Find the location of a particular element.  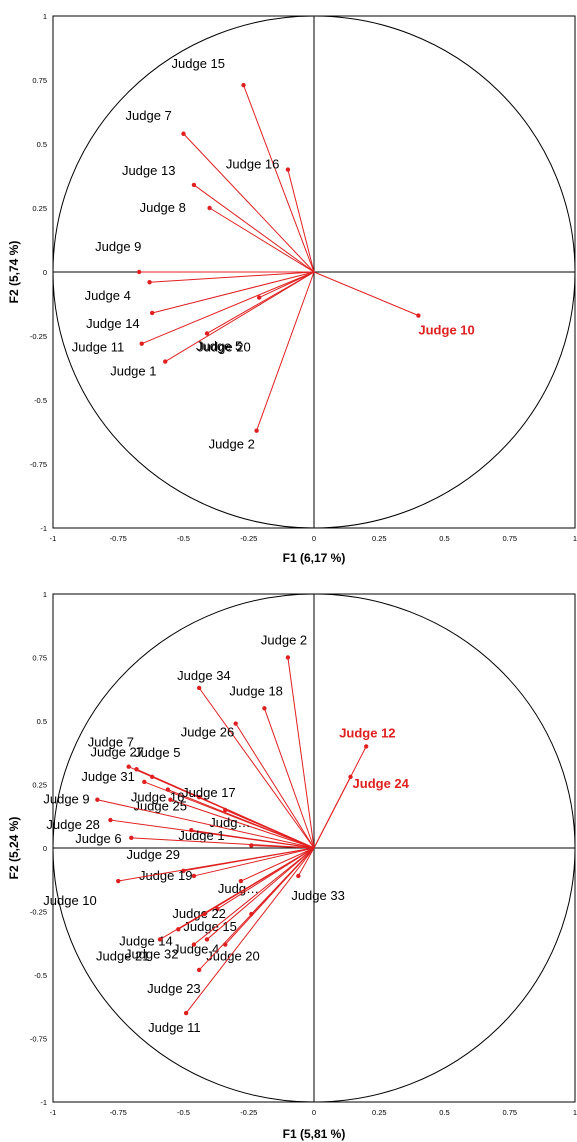

x-tick-label: 1 is located at coordinates (575, 1112).